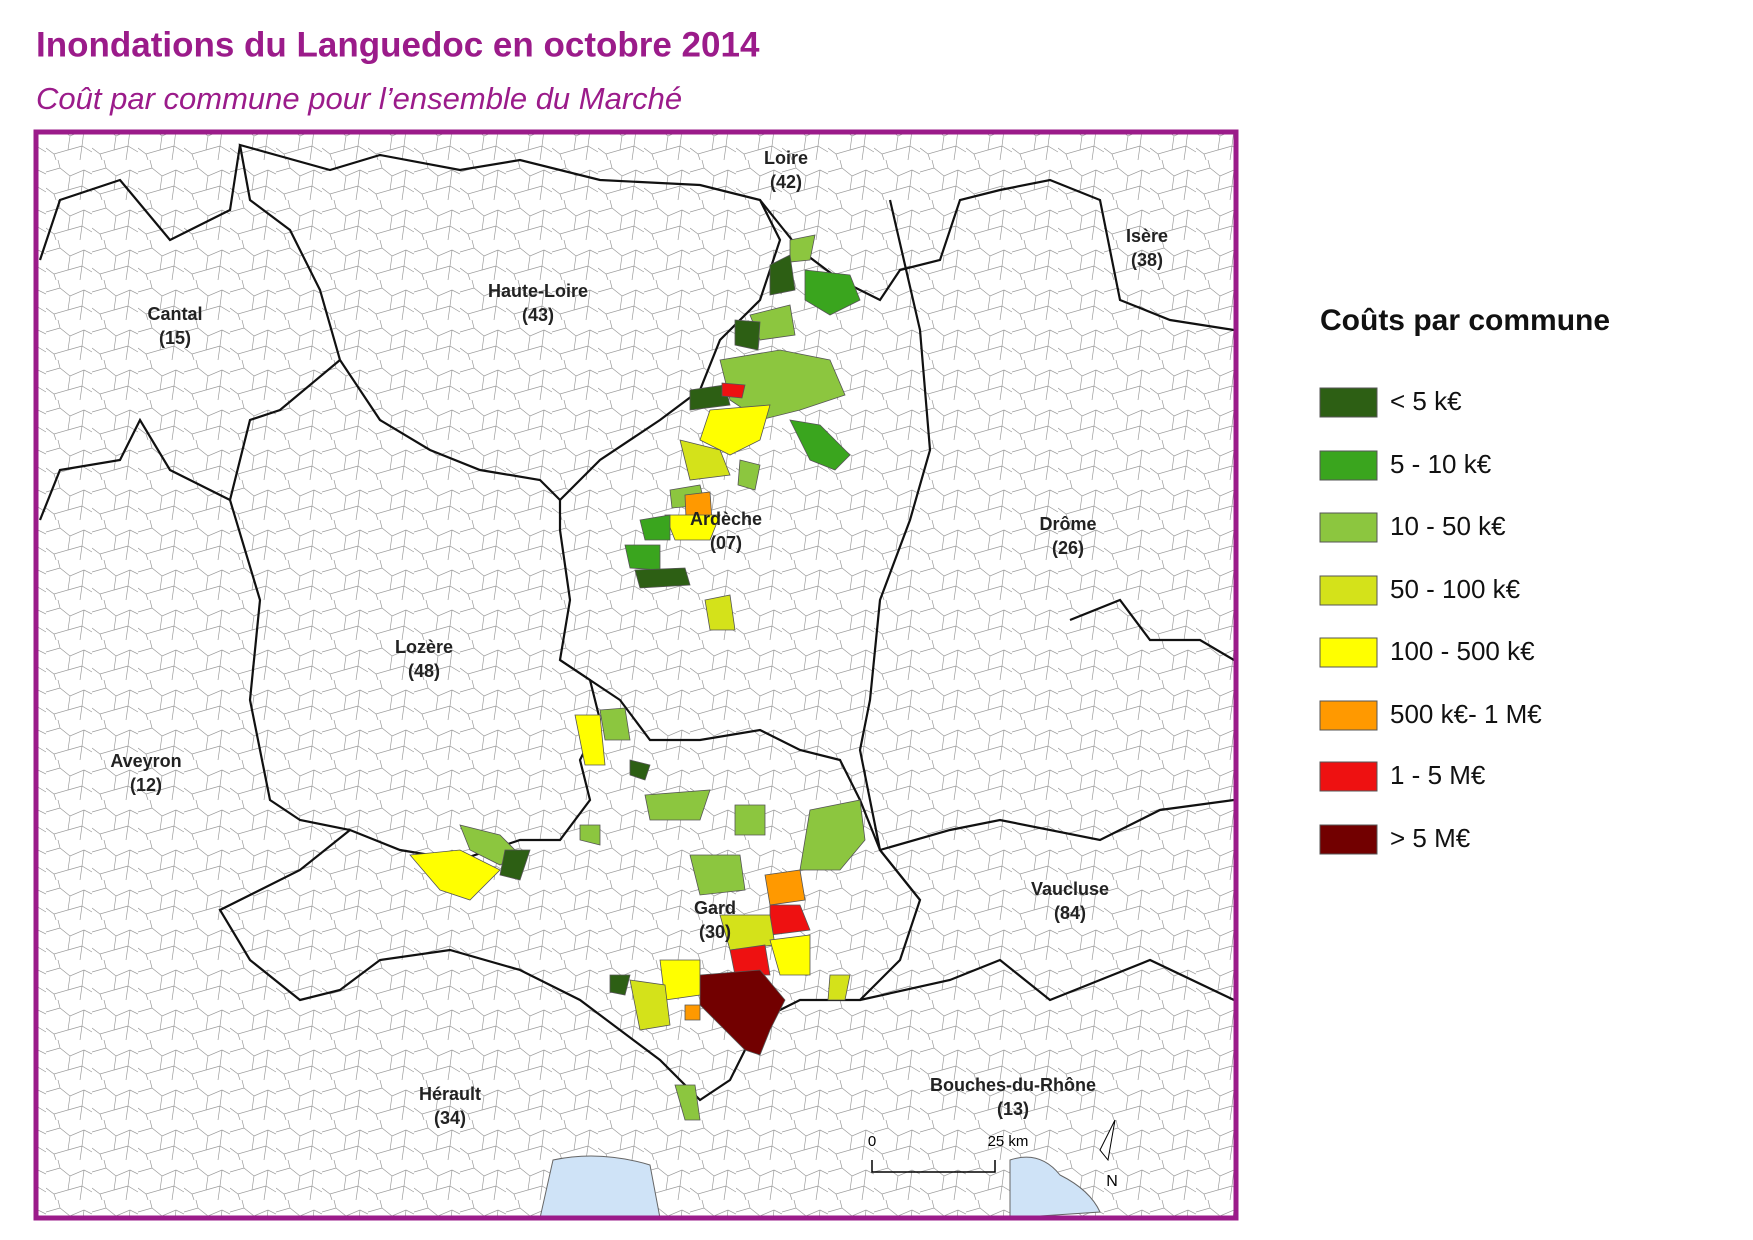  Describe the element at coordinates (538, 315) in the screenshot. I see `department-code: (43)` at that location.